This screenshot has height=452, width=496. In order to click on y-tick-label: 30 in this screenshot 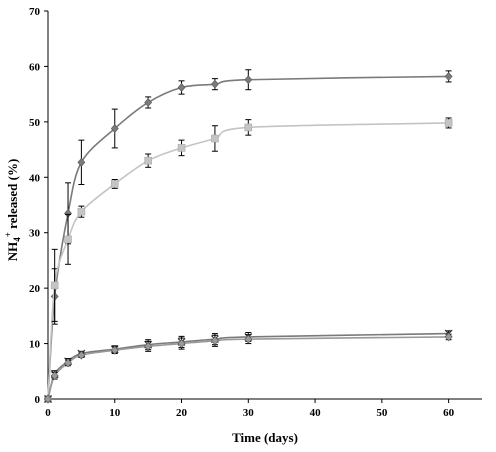, I will do `click(35, 234)`.